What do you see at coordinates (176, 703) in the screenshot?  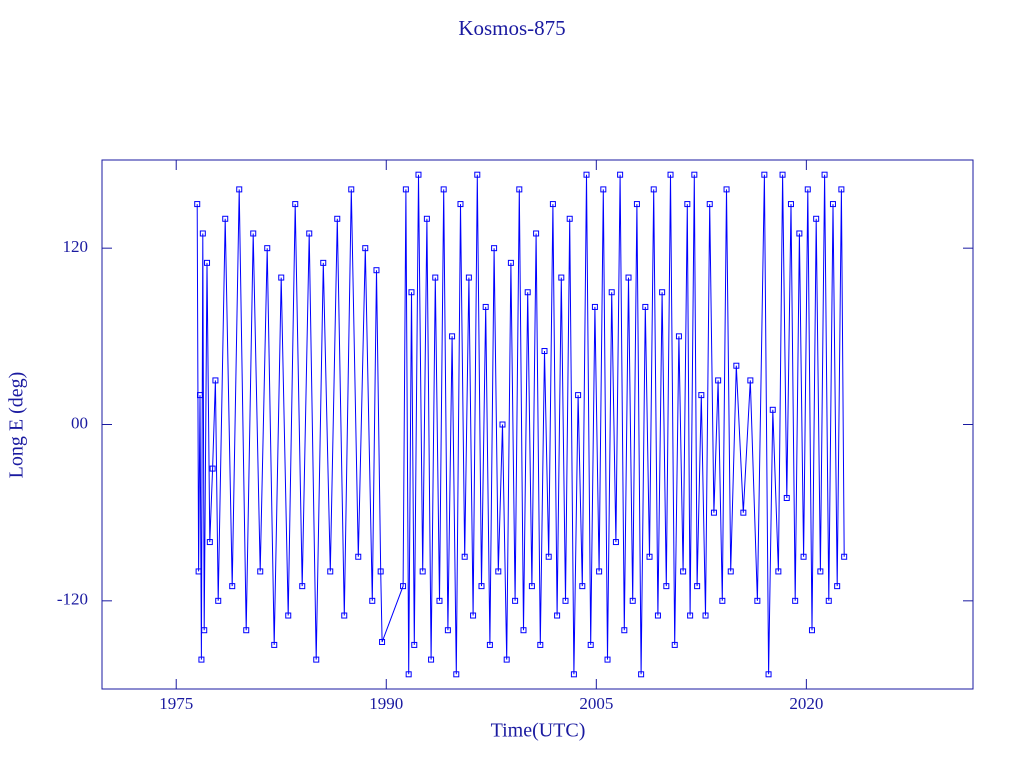 I see `x-tick-label: 1975` at bounding box center [176, 703].